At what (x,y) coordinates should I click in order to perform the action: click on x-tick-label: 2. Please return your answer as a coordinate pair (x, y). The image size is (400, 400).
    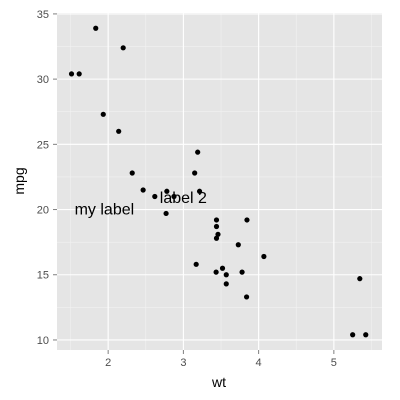
    Looking at the image, I should click on (108, 363).